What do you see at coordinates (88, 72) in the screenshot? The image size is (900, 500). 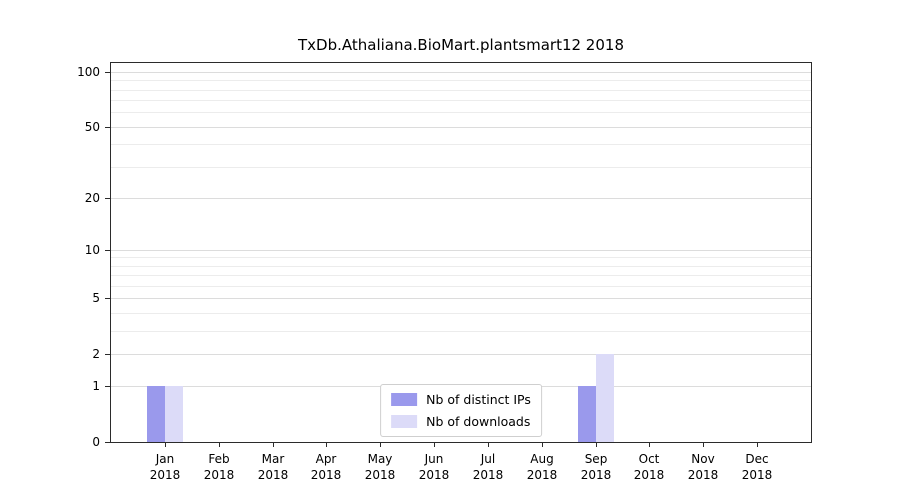 I see `y-tick-label: 100` at bounding box center [88, 72].